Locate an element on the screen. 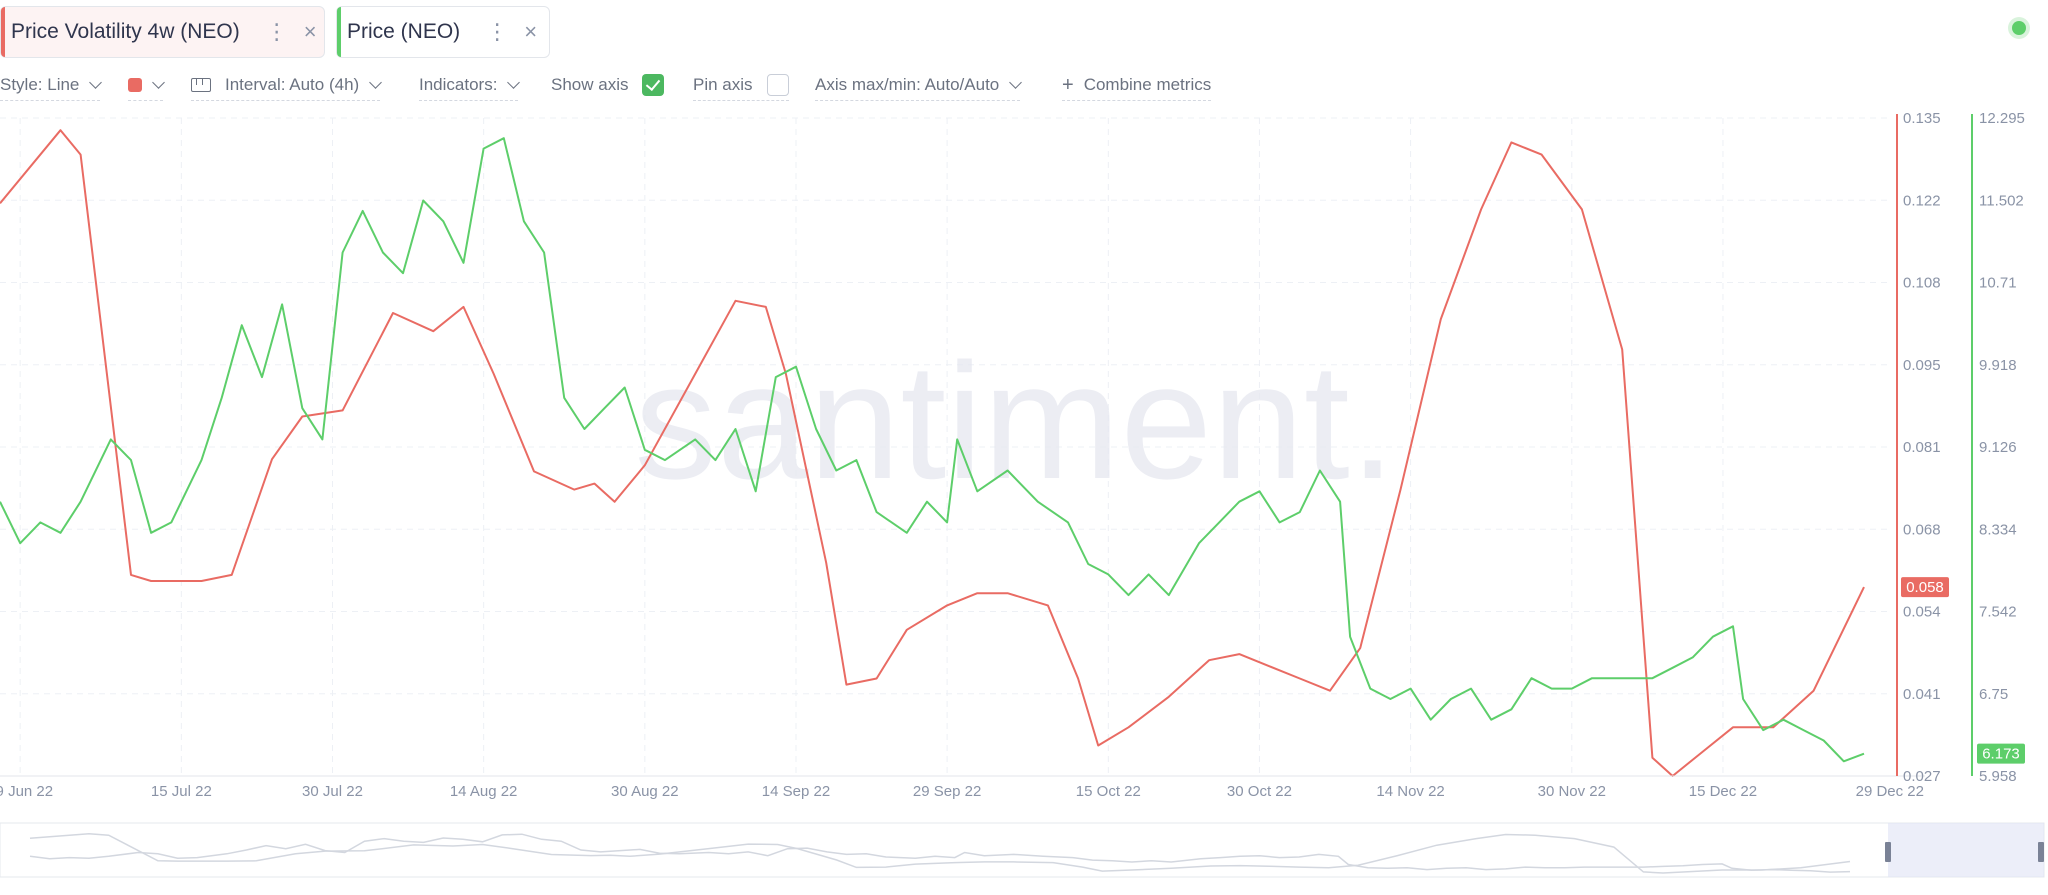  badge-value: 6.173 is located at coordinates (2001, 754).